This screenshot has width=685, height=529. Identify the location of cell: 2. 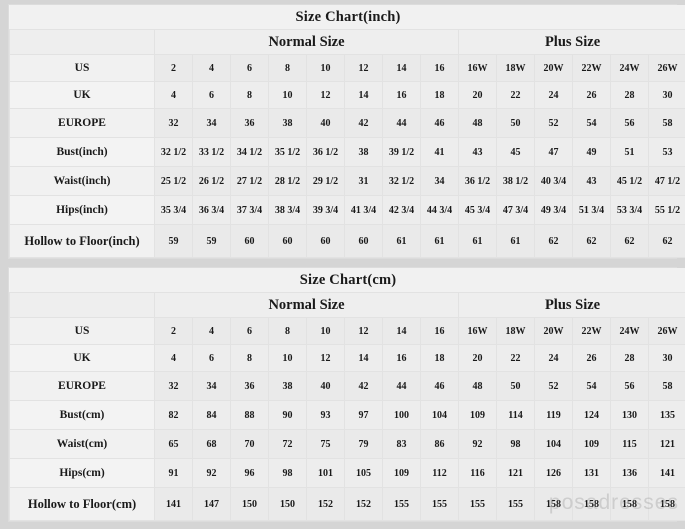
(173, 331).